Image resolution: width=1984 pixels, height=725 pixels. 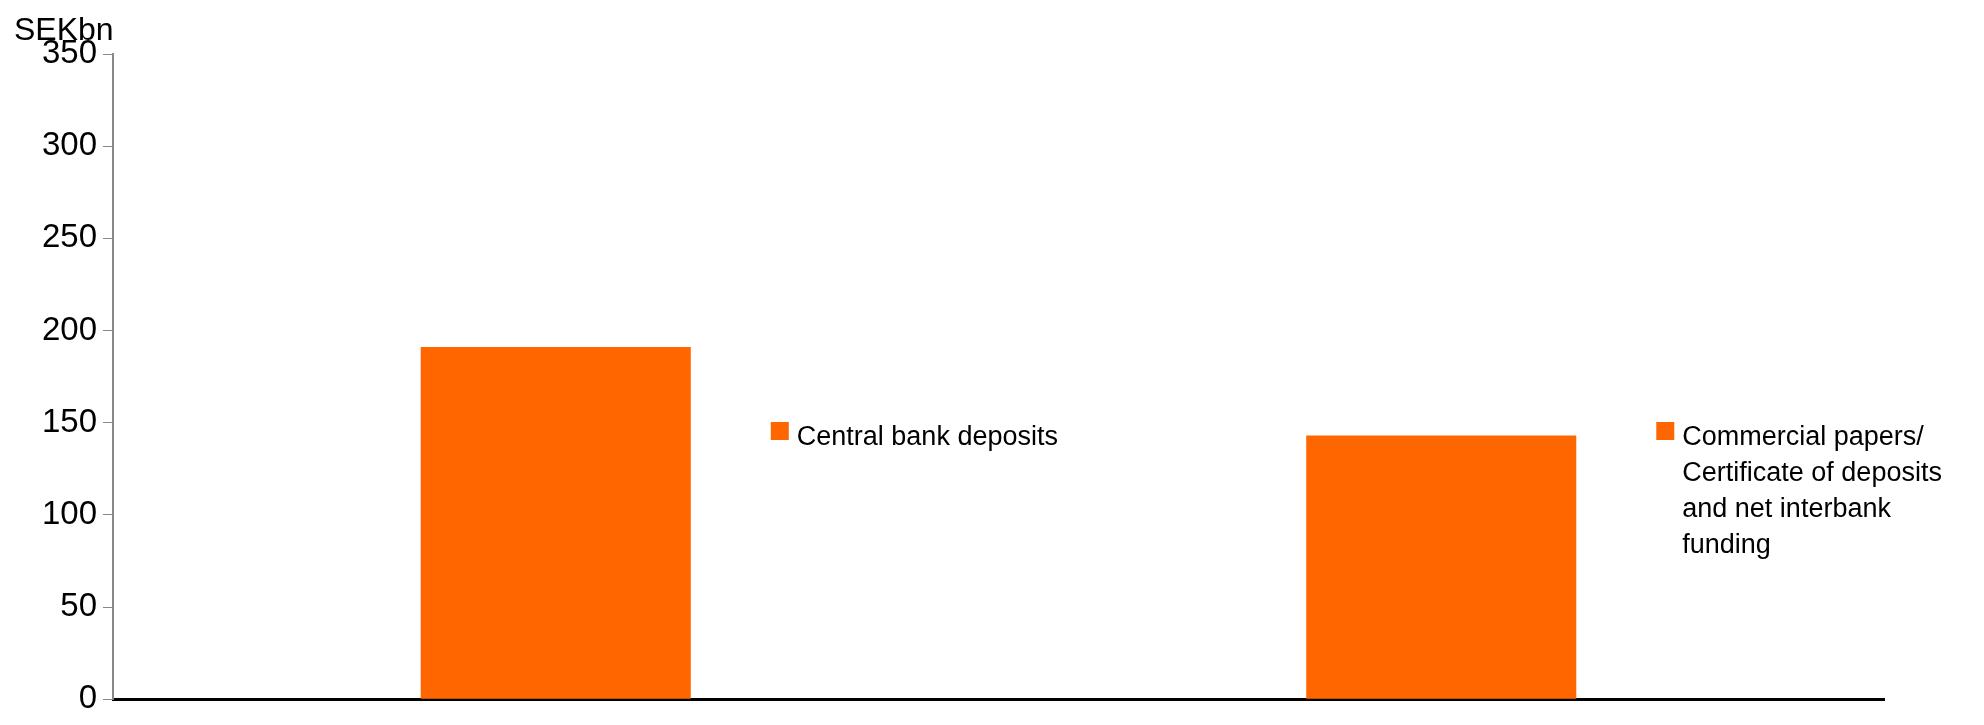 What do you see at coordinates (927, 436) in the screenshot?
I see `legend-label: Central bank deposits` at bounding box center [927, 436].